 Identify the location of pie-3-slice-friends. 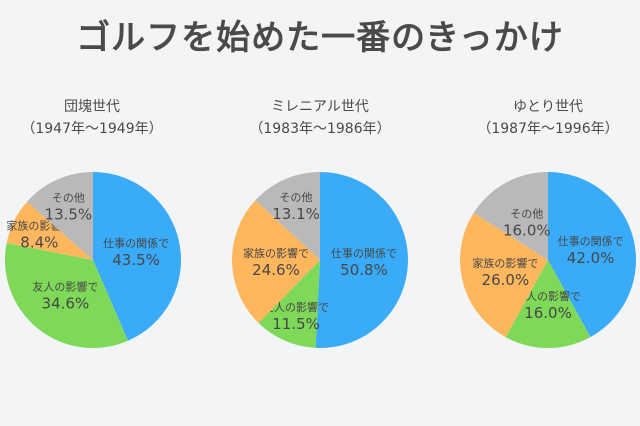
(548, 304).